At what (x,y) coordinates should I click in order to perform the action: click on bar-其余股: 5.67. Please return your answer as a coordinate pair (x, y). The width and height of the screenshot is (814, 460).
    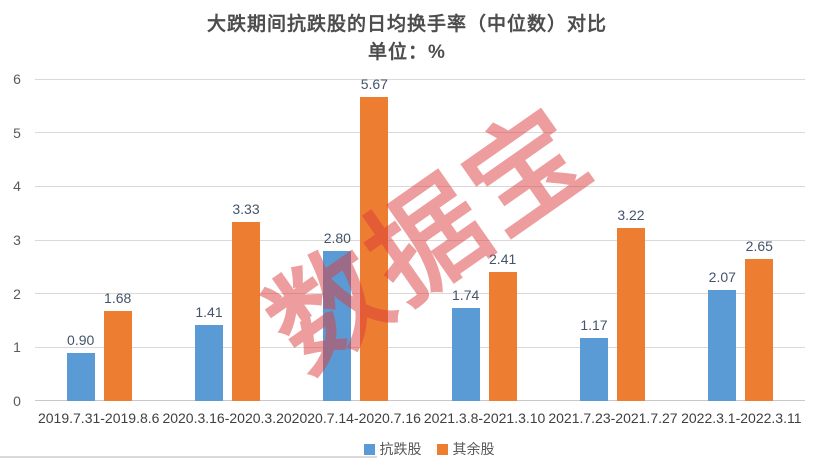
    Looking at the image, I should click on (374, 238).